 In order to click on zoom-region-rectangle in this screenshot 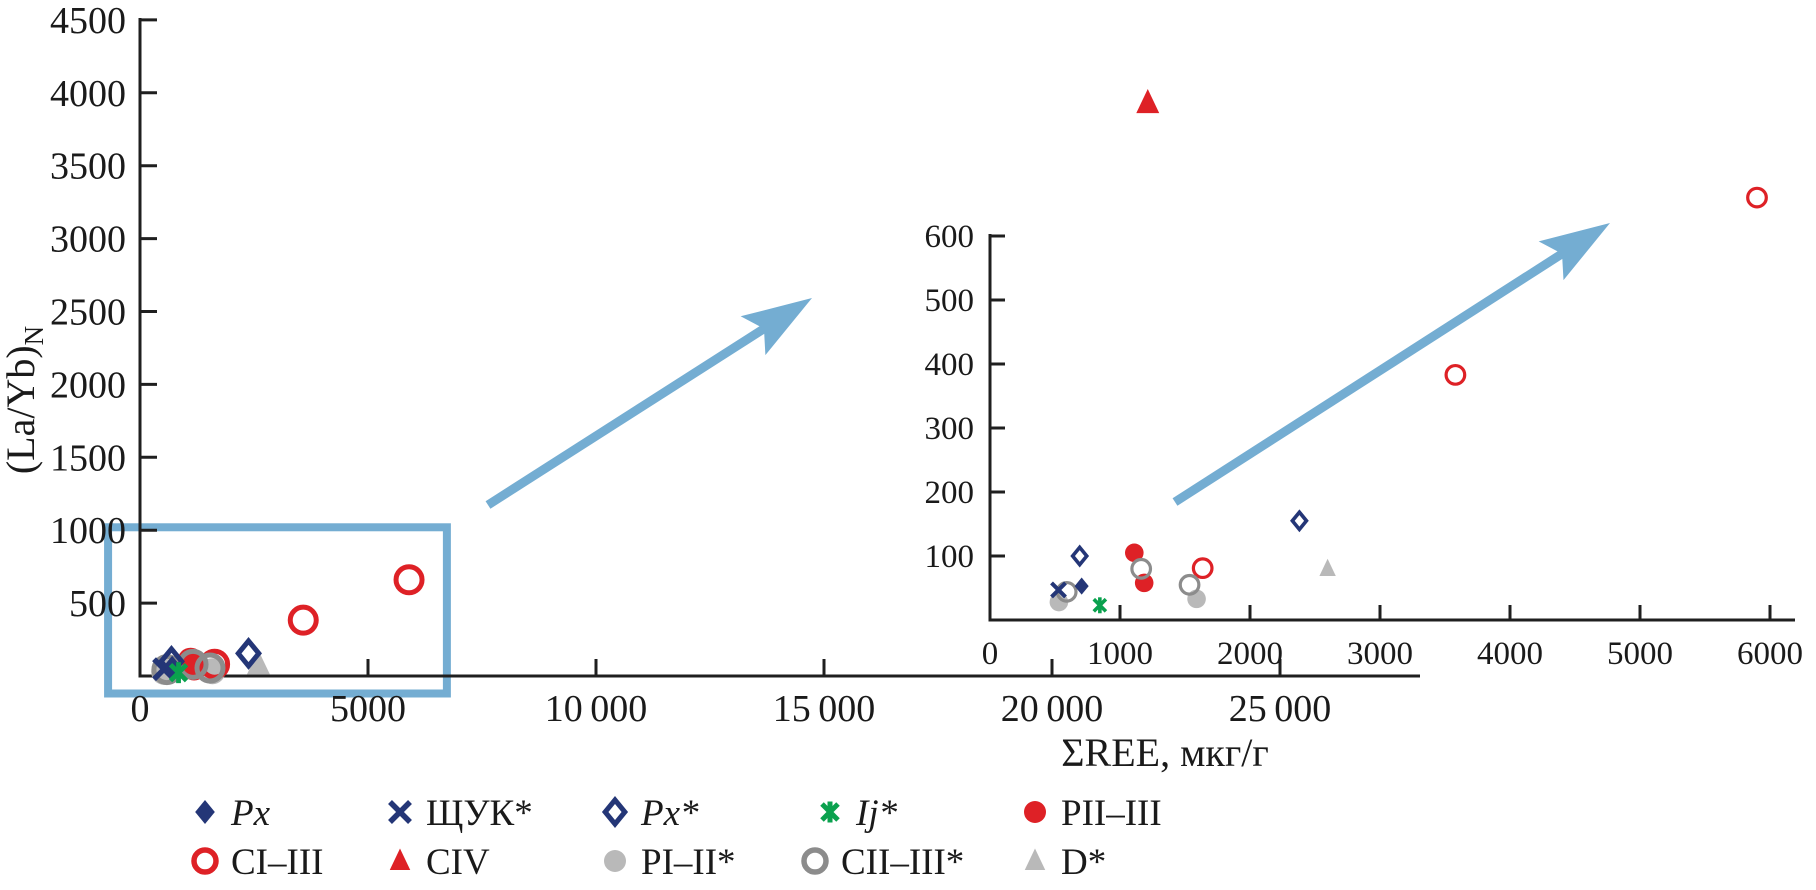, I will do `click(277, 610)`.